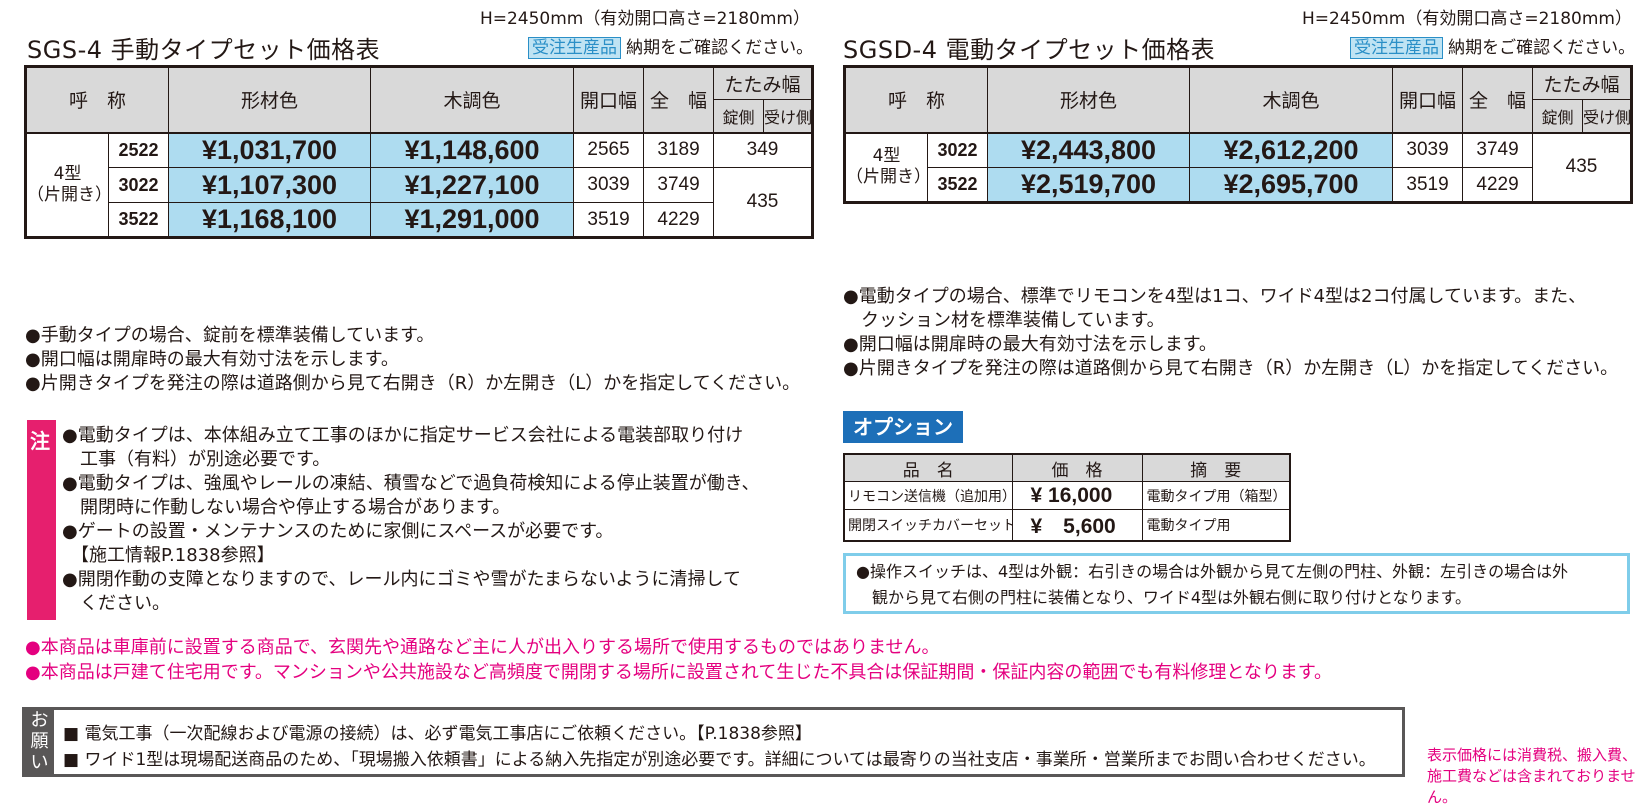 The height and width of the screenshot is (808, 1652). Describe the element at coordinates (204, 50) in the screenshot. I see `manual-title: SGS-4 手動タイプセット価格表` at that location.